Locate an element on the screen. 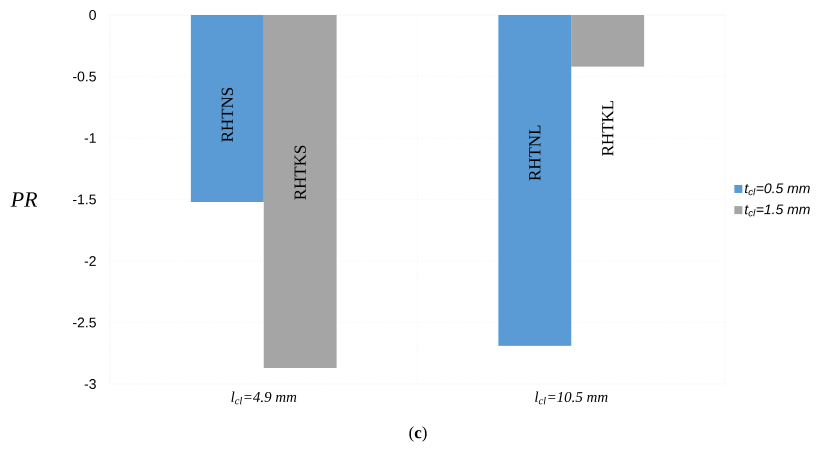  annotation: RHTNS is located at coordinates (228, 115).